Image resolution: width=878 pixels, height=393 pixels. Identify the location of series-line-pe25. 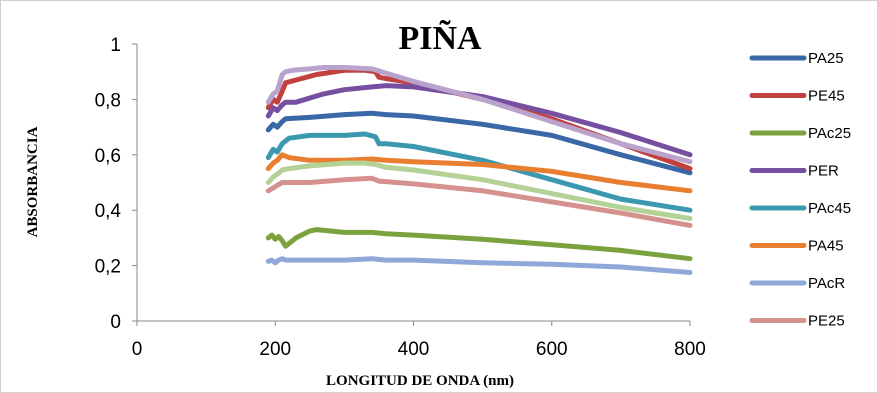
(479, 201).